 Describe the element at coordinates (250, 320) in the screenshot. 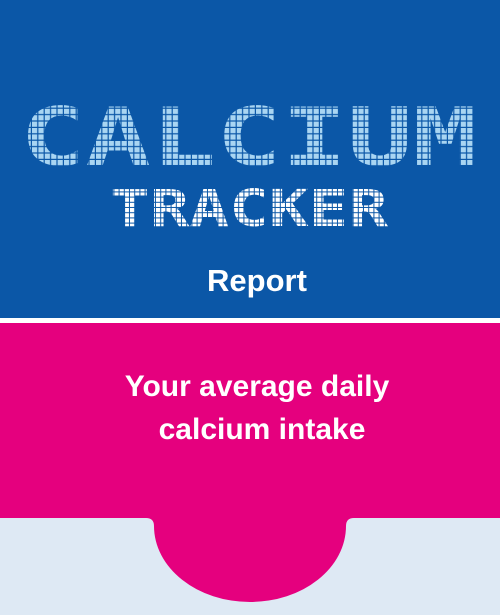

I see `divider` at that location.